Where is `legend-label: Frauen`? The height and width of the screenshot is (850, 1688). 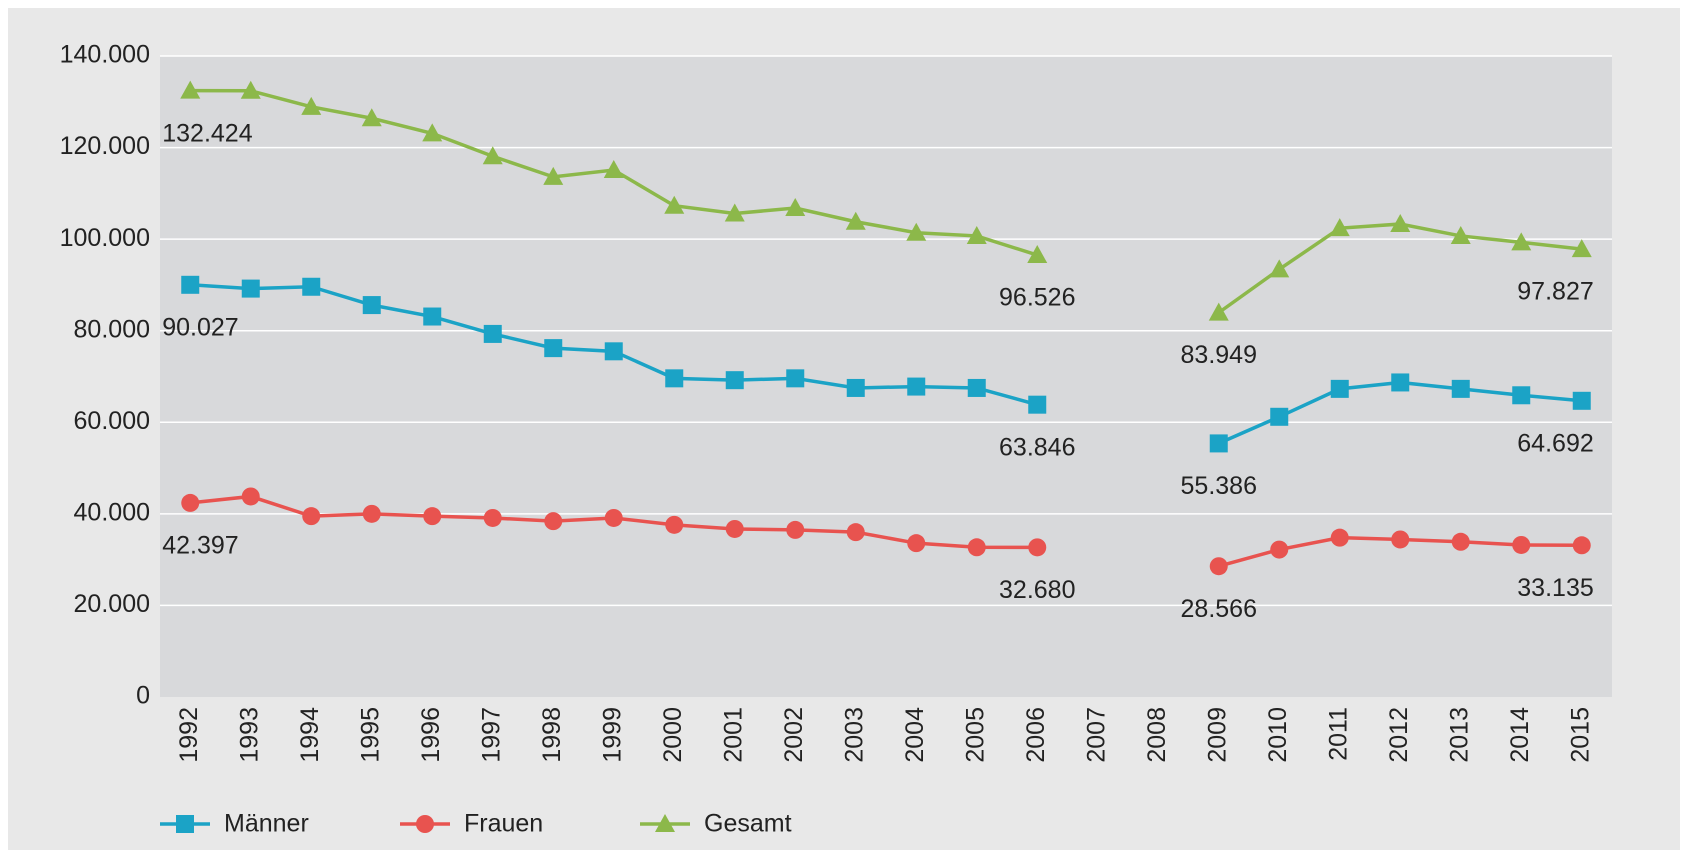
legend-label: Frauen is located at coordinates (503, 824).